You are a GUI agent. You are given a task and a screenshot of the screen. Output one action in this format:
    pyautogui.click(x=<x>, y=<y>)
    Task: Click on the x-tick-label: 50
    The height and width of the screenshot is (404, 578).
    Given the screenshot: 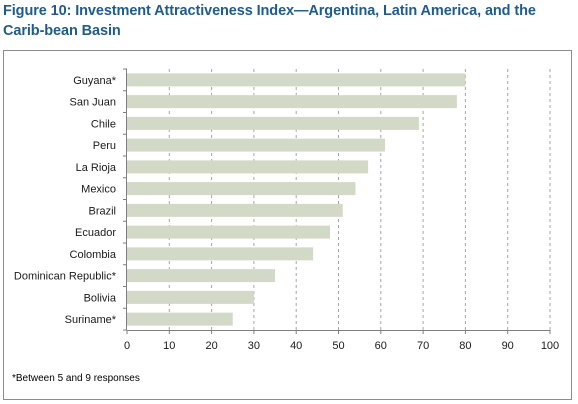 What is the action you would take?
    pyautogui.click(x=338, y=346)
    